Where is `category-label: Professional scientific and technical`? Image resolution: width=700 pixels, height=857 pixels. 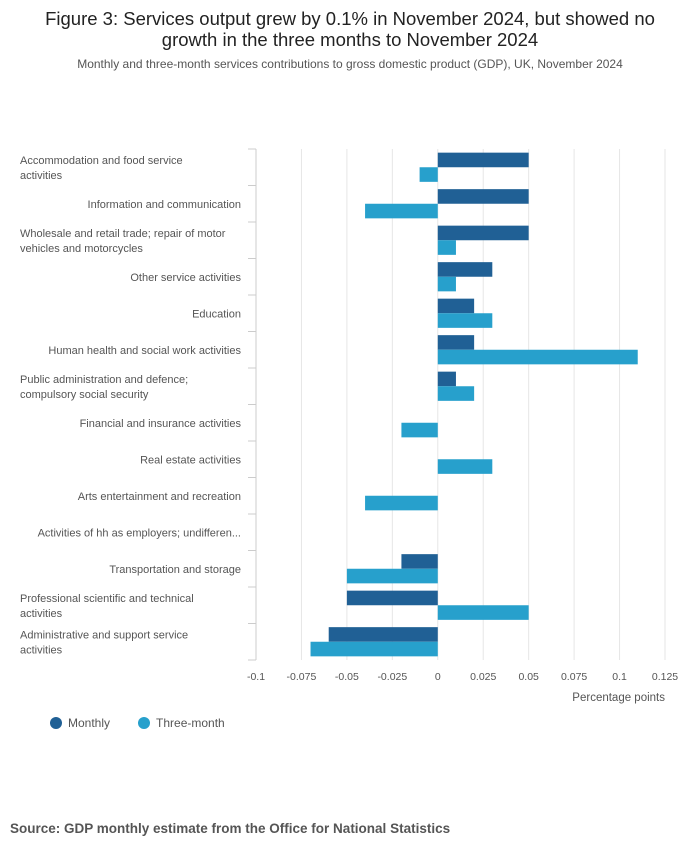 category-label: Professional scientific and technical is located at coordinates (107, 599).